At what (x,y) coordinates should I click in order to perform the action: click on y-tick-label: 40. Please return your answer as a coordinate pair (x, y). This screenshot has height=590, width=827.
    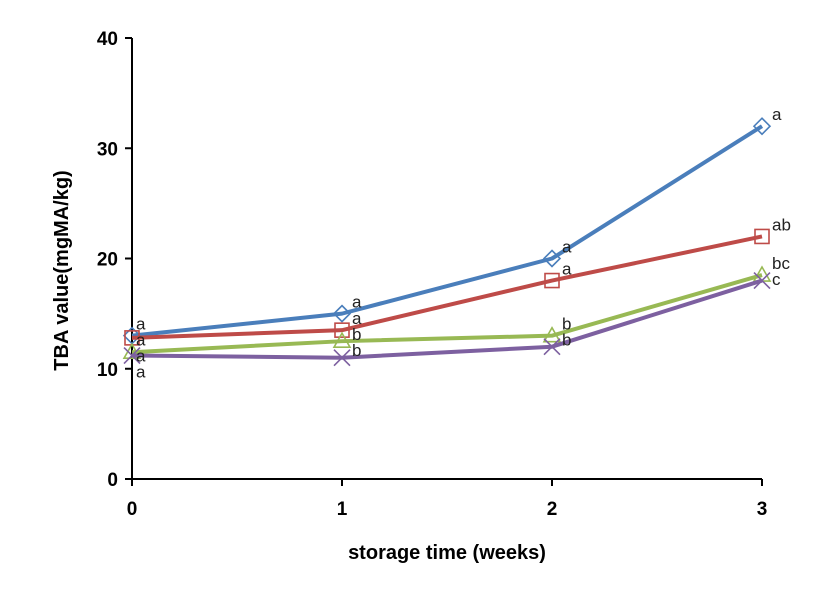
    Looking at the image, I should click on (107, 39).